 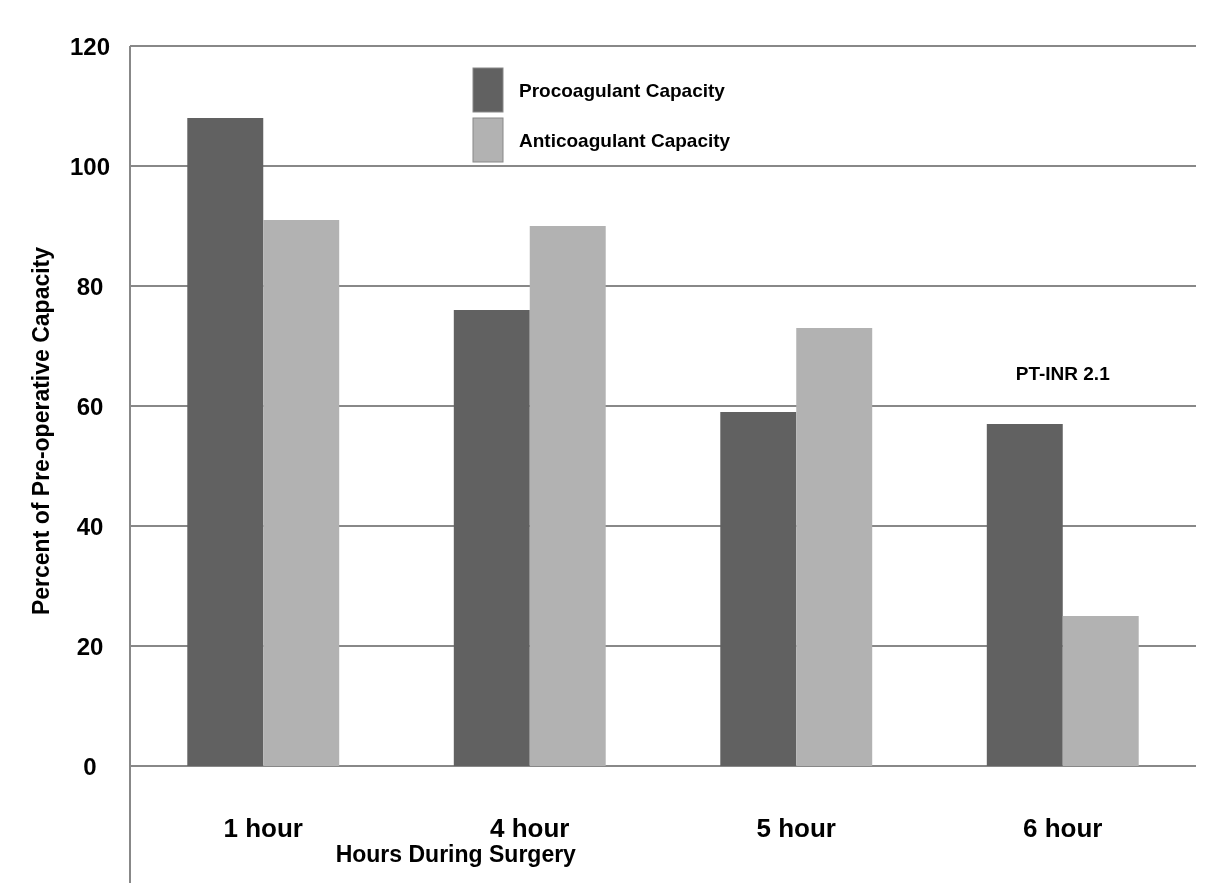 I want to click on annotation: PT-INR 2.1, so click(x=1063, y=374).